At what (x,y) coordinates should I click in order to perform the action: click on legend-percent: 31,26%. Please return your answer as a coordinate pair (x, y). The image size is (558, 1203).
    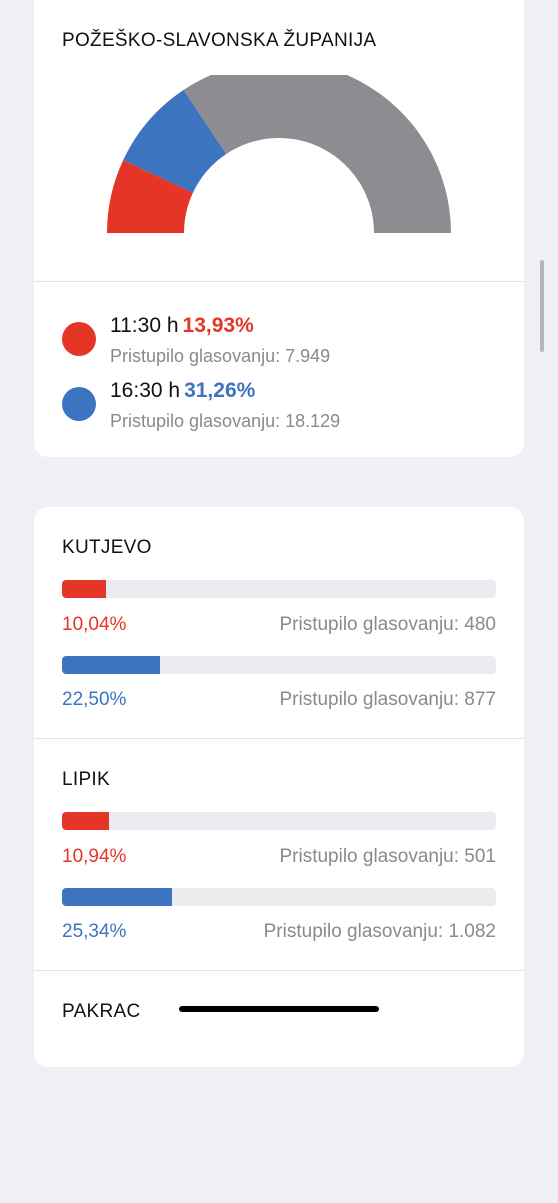
    Looking at the image, I should click on (220, 390).